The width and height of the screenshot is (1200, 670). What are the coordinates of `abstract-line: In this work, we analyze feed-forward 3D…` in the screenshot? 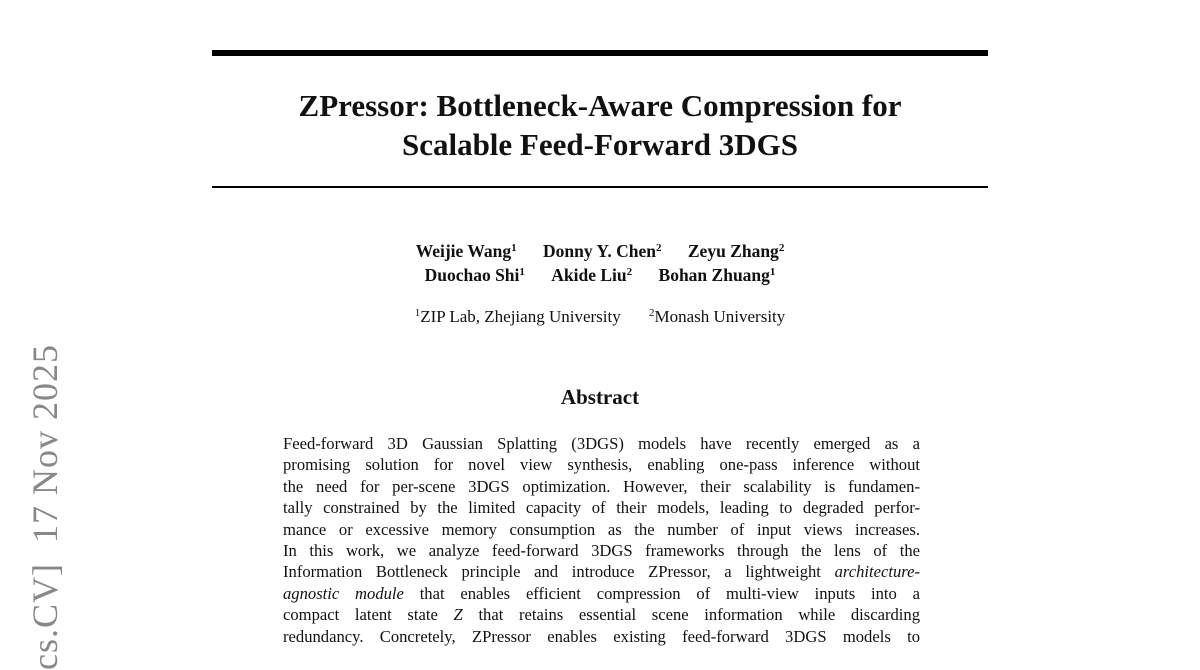 It's located at (601, 550).